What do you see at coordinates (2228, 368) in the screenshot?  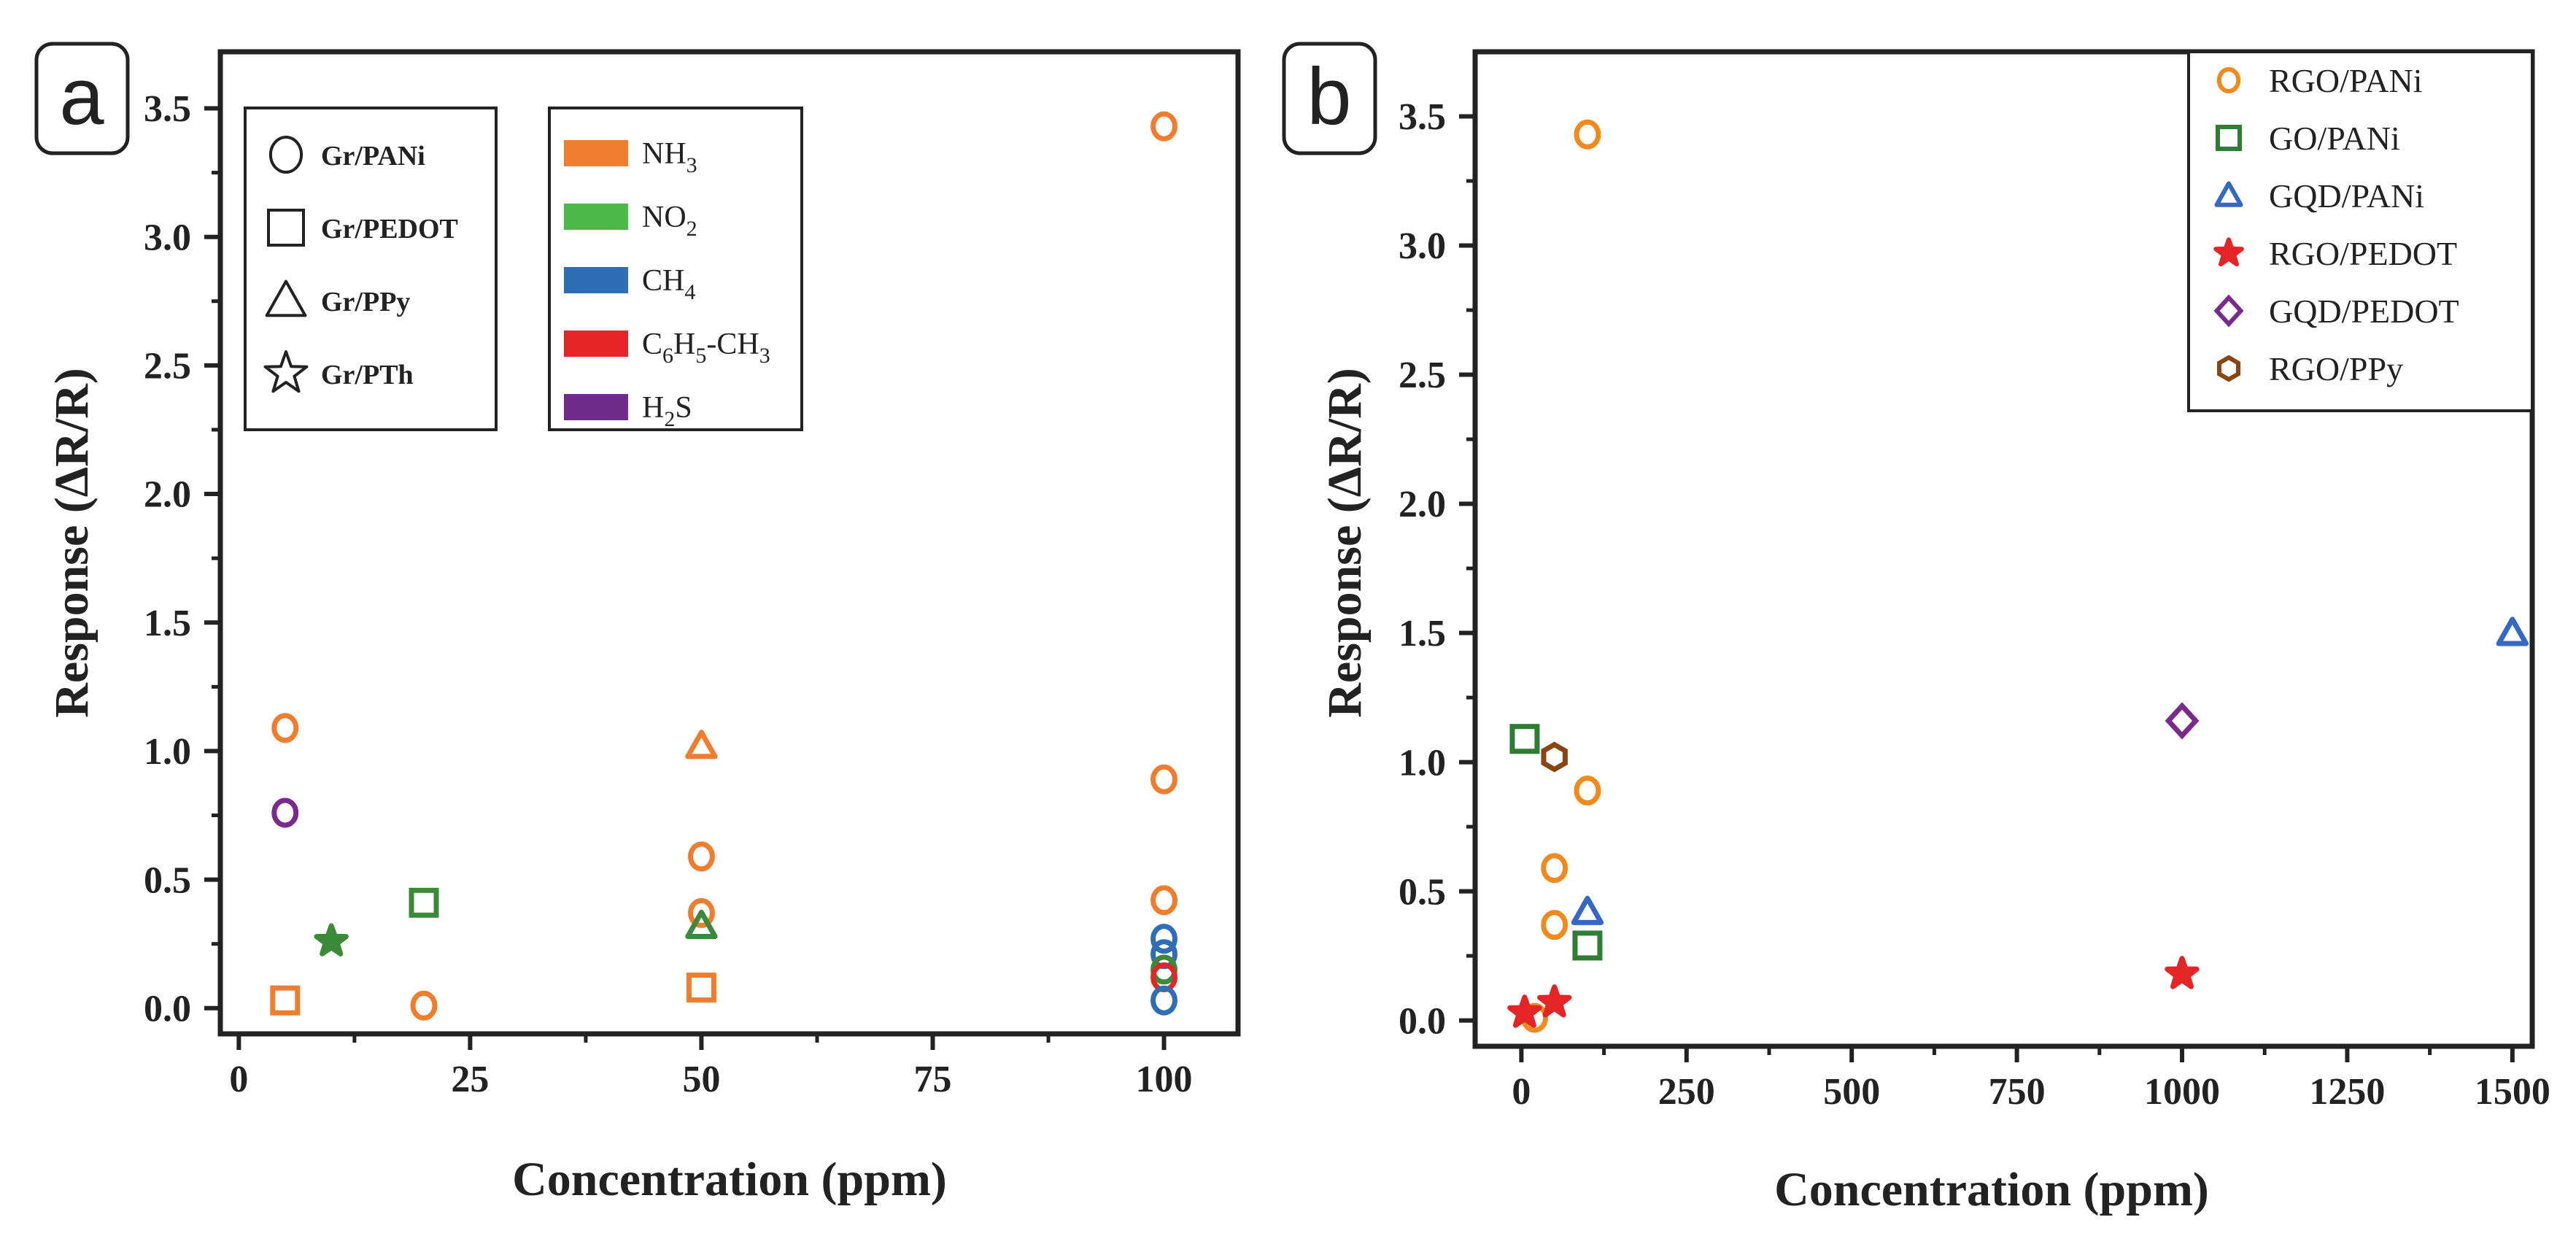 I see `legend-marker-hexagon` at bounding box center [2228, 368].